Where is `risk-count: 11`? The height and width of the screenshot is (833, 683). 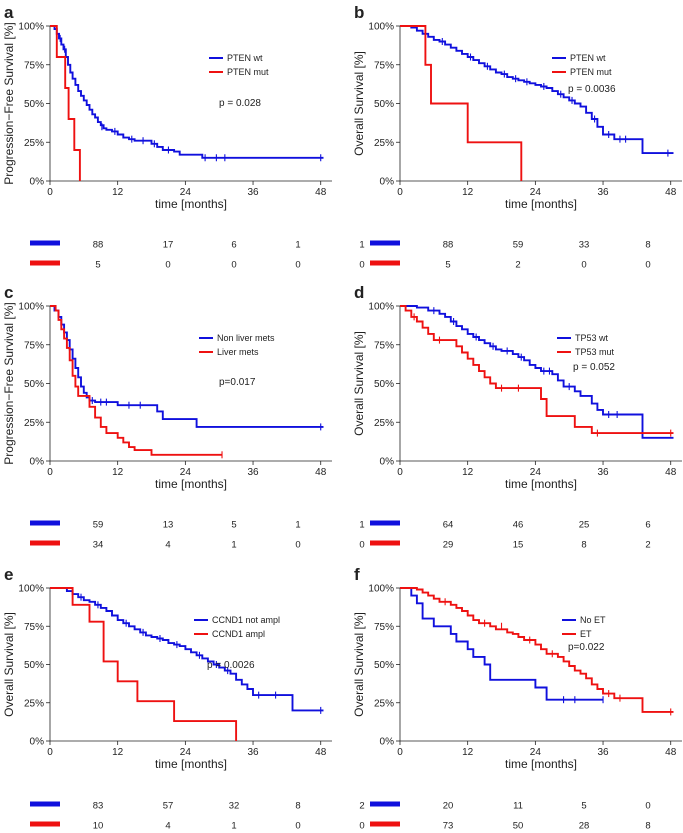
risk-count: 11 is located at coordinates (518, 806).